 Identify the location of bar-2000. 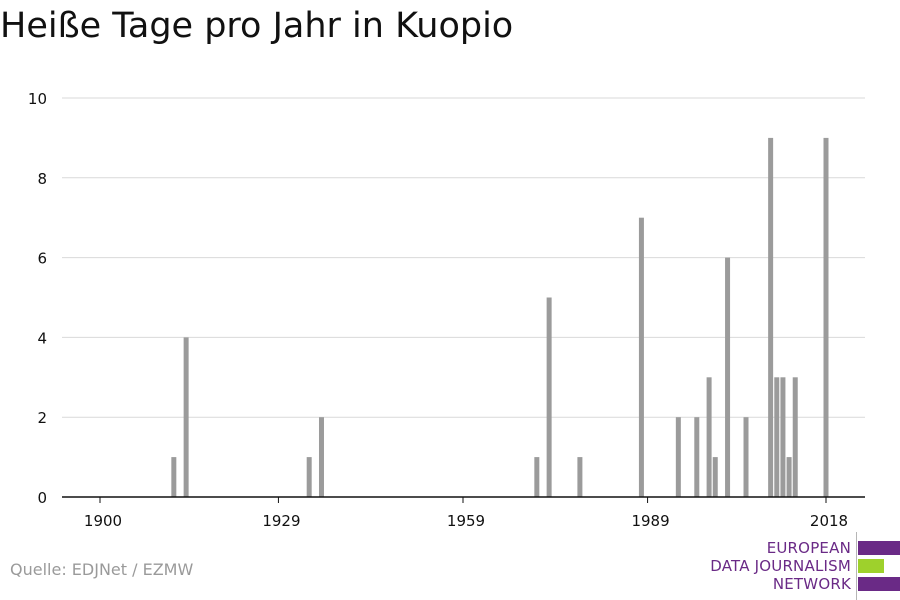
(715, 477).